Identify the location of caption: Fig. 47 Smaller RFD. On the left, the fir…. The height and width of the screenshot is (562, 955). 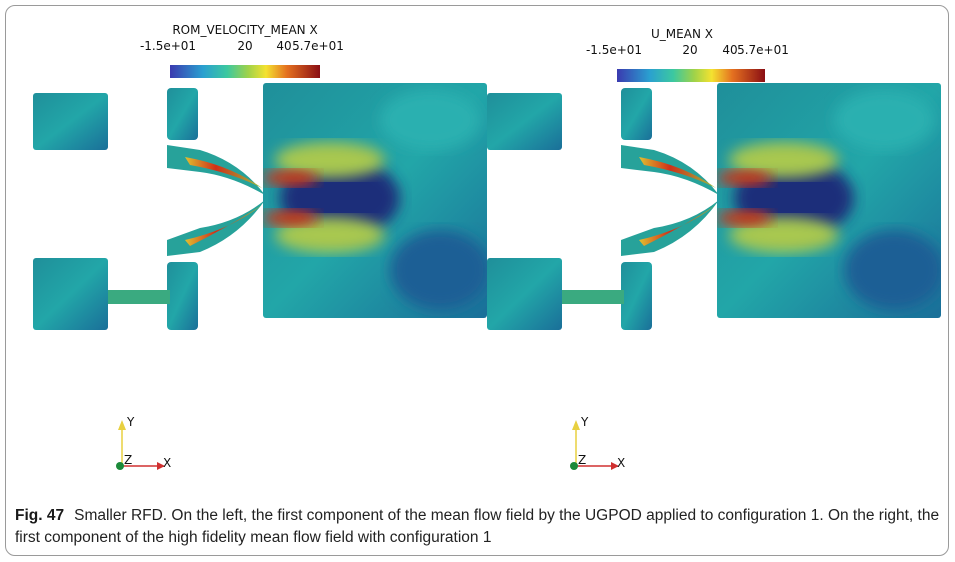
(480, 527).